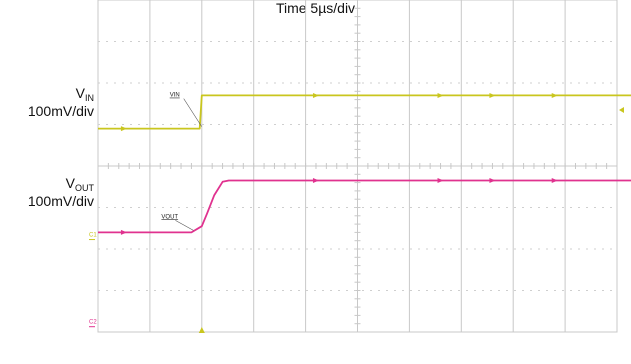  Describe the element at coordinates (93, 236) in the screenshot. I see `channel-c1-marker: C1` at that location.